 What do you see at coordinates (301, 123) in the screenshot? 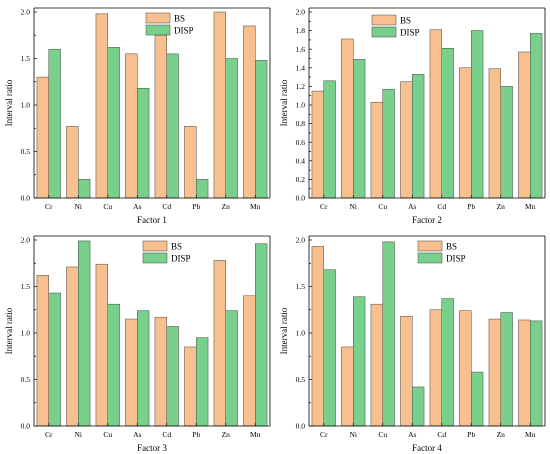
I see `y-tick-label: 0.8` at bounding box center [301, 123].